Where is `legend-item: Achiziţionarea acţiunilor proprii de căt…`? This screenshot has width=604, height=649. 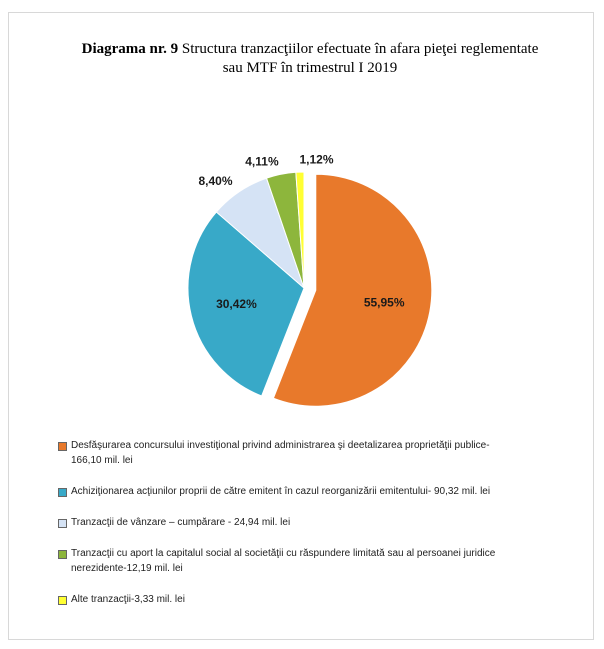 legend-item: Achiziţionarea acţiunilor proprii de căt… is located at coordinates (283, 491).